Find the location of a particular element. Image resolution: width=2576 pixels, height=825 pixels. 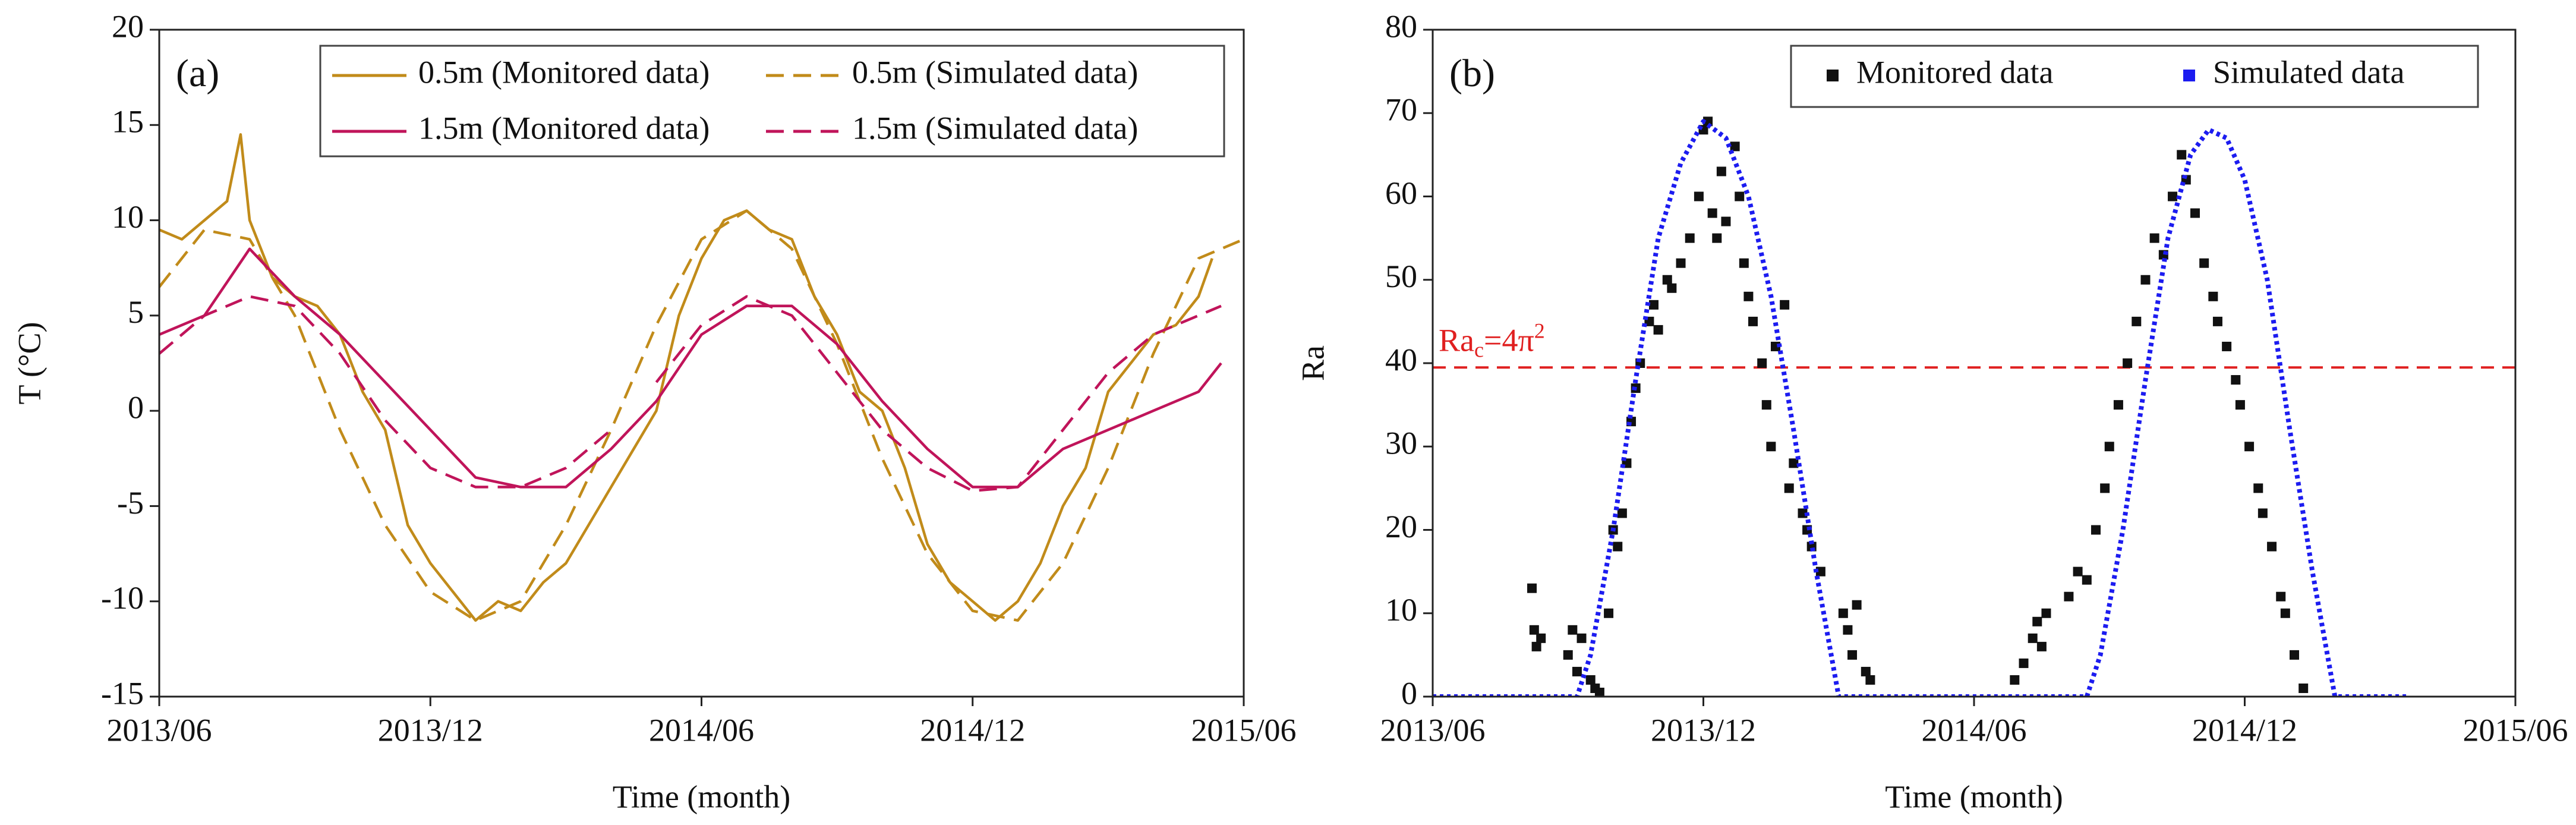

legend-label: 1.5m (Simulated data) is located at coordinates (995, 128).